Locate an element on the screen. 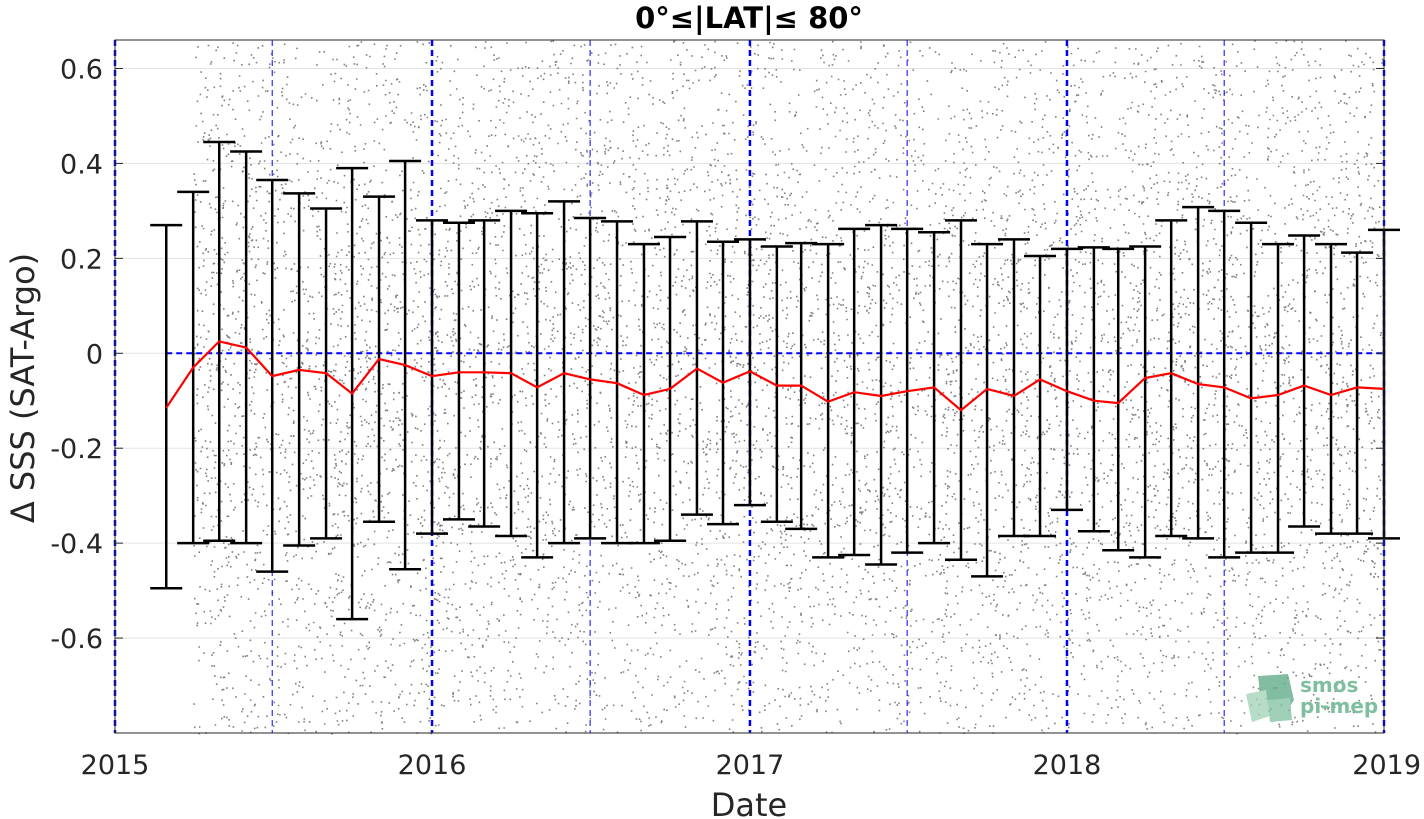  x-tick-label: 2018 is located at coordinates (1067, 765).